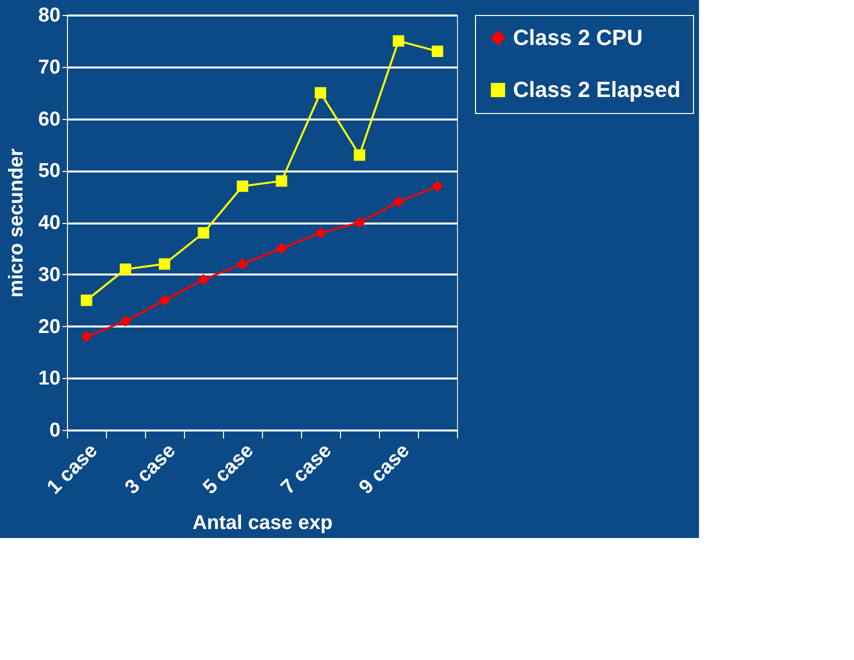 The image size is (854, 660). What do you see at coordinates (597, 89) in the screenshot?
I see `legend-label: Class 2 Elapsed` at bounding box center [597, 89].